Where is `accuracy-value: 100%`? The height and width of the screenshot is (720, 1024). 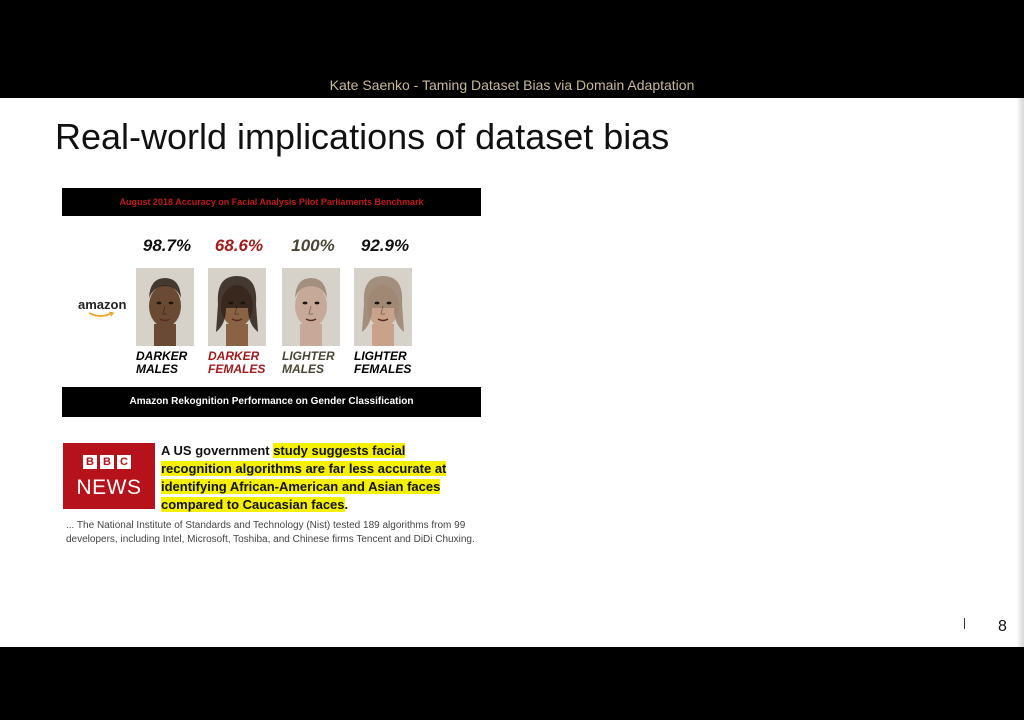 accuracy-value: 100% is located at coordinates (313, 245).